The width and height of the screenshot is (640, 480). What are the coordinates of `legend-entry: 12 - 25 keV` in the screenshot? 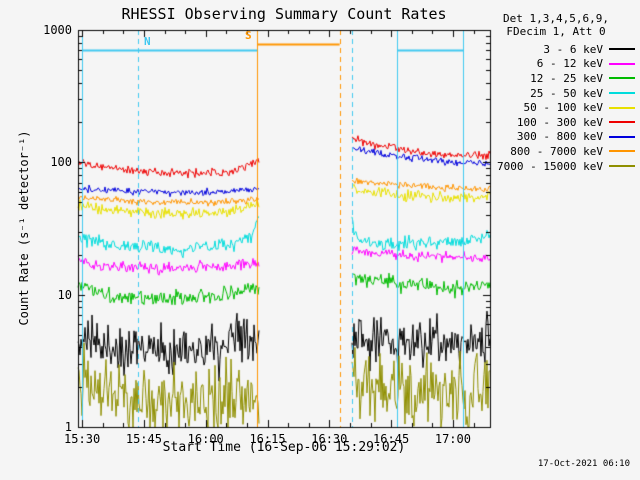 It's located at (556, 78).